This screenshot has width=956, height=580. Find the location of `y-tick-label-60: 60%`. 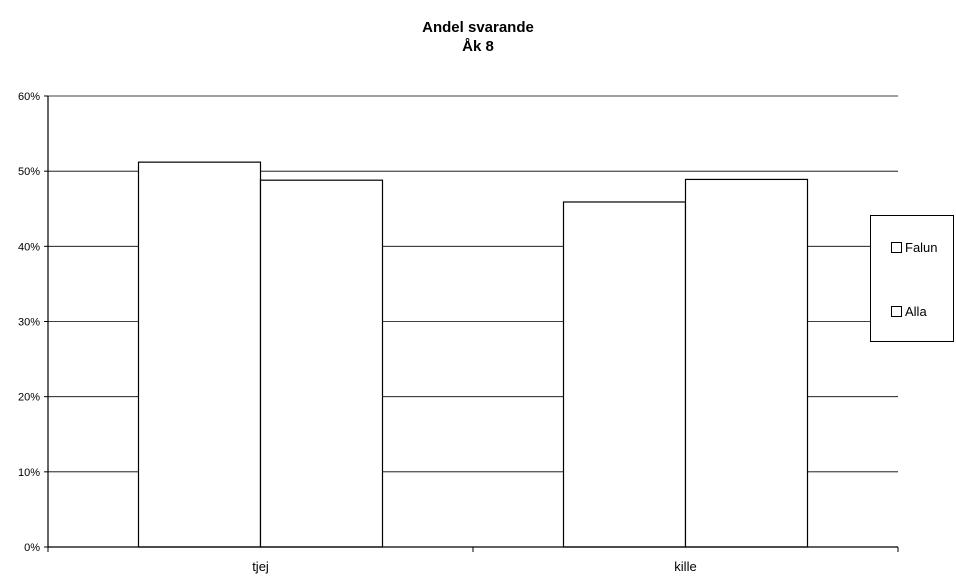

y-tick-label-60: 60% is located at coordinates (29, 97).